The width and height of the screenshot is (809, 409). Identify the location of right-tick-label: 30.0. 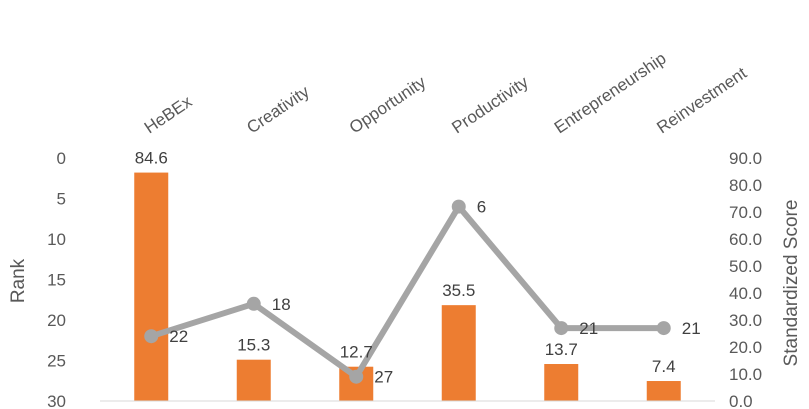
(745, 320).